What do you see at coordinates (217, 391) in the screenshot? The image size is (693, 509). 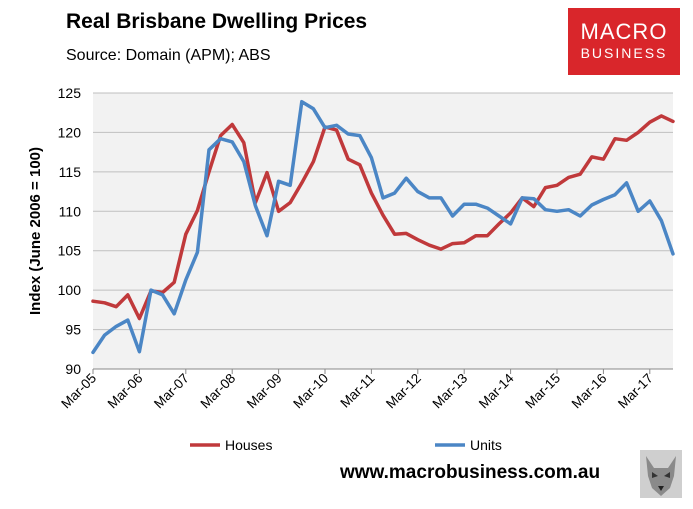 I see `x-tick-label: Mar-08` at bounding box center [217, 391].